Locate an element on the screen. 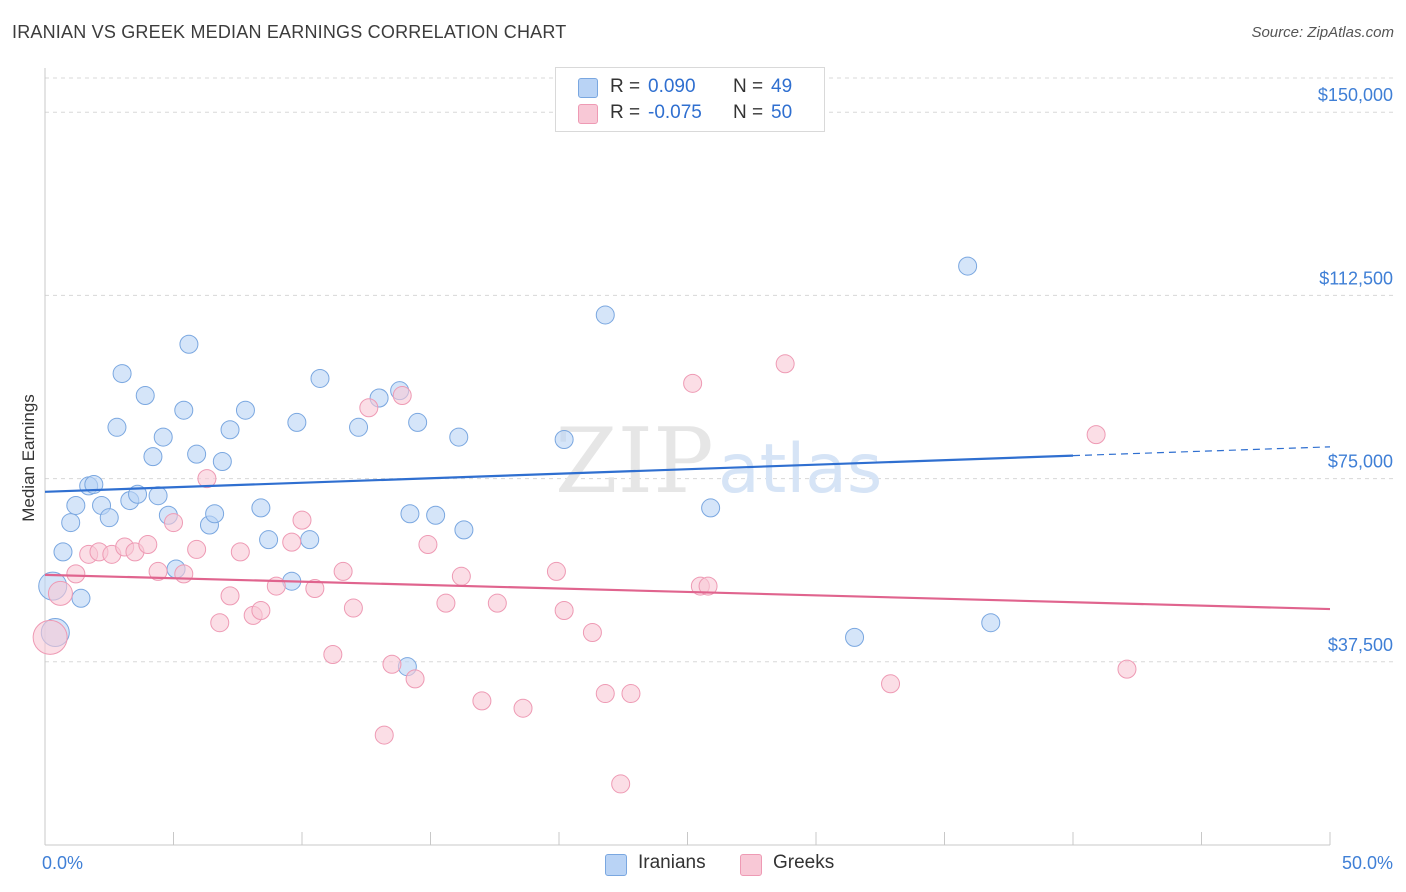 This screenshot has width=1406, height=892. greeks-swatch is located at coordinates (588, 114).